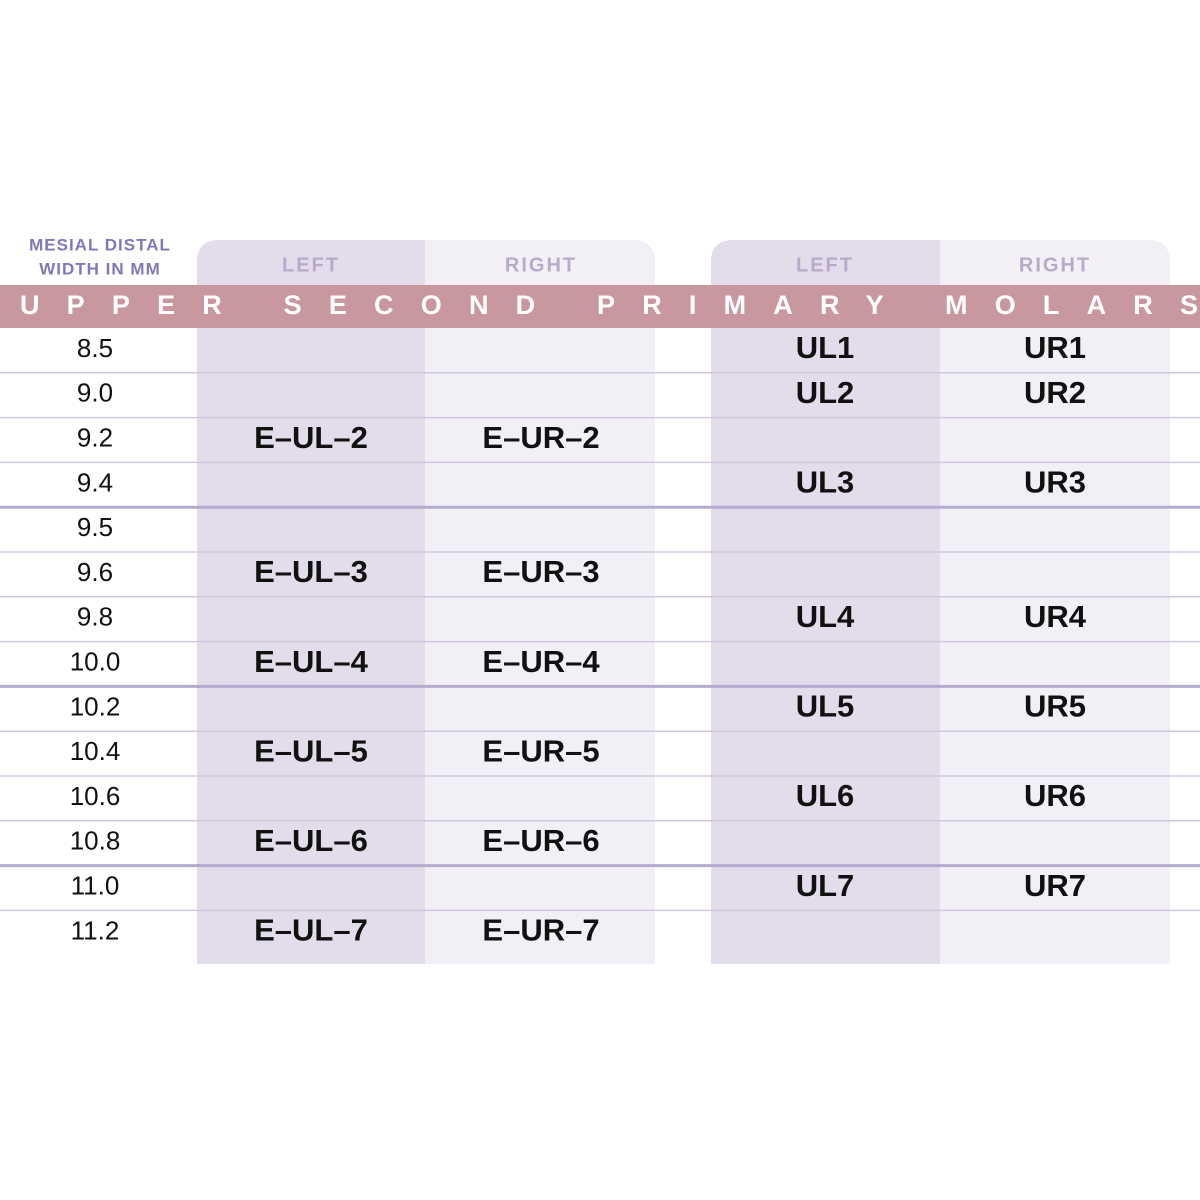  What do you see at coordinates (100, 244) in the screenshot?
I see `width-label: MESIAL DISTAL` at bounding box center [100, 244].